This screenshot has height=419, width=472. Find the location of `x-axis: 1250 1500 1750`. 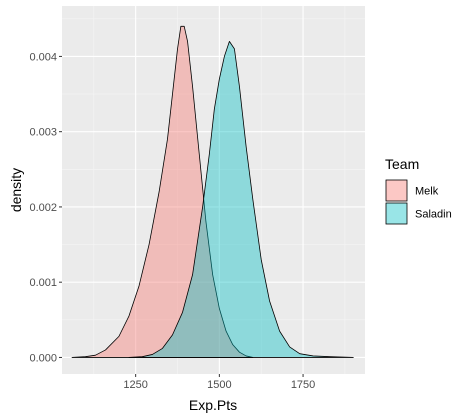

x-axis: 1250 1500 1750 is located at coordinates (219, 382).